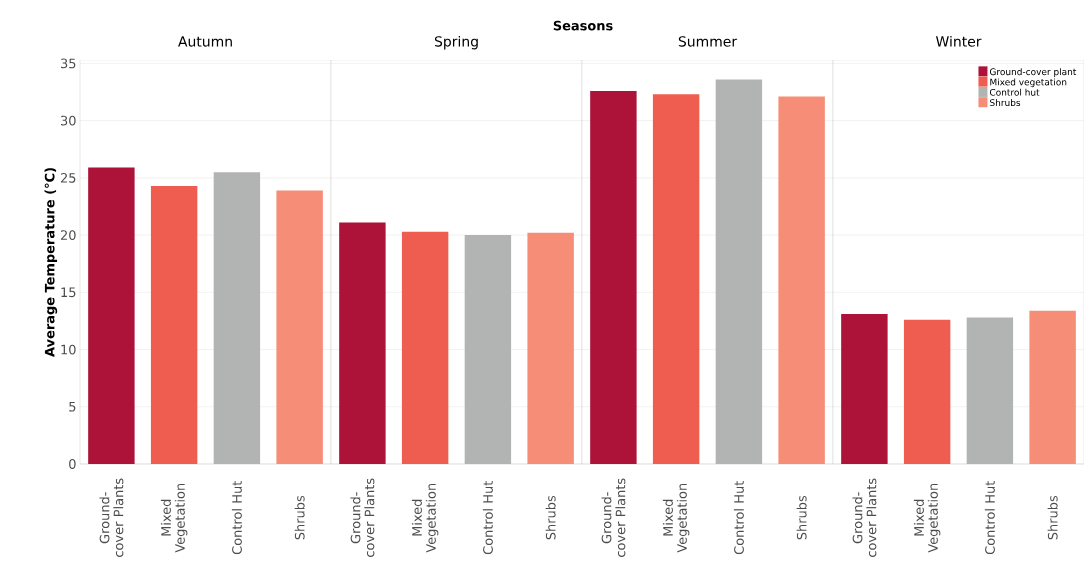  What do you see at coordinates (72, 464) in the screenshot?
I see `y-tick-label: 0` at bounding box center [72, 464].